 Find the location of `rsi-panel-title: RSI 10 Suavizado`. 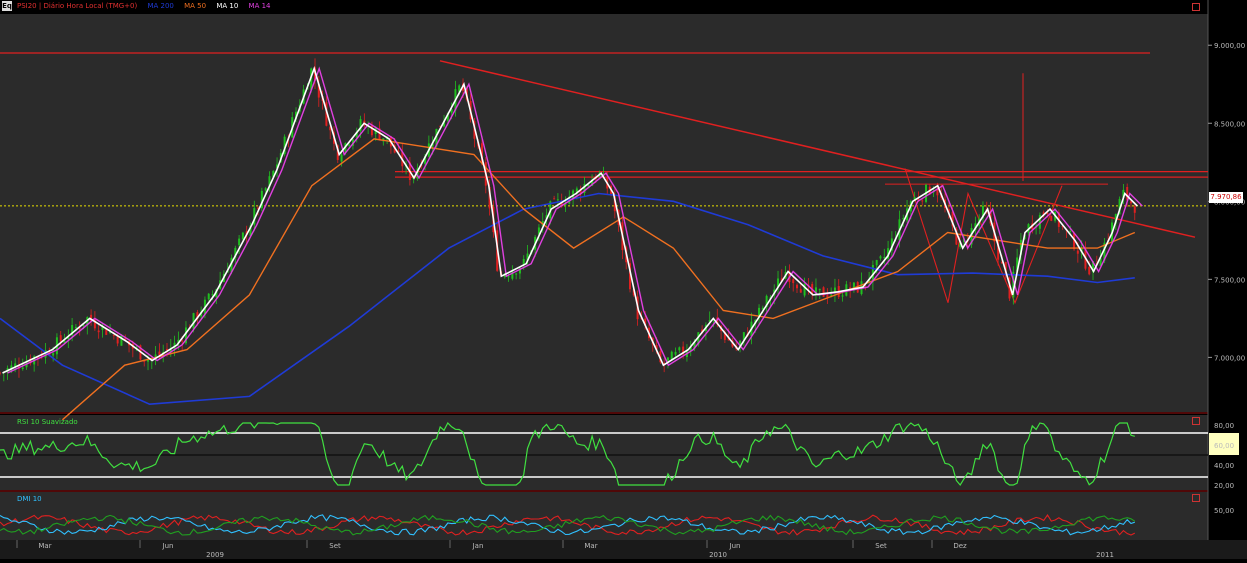

rsi-panel-title: RSI 10 Suavizado is located at coordinates (47, 422).